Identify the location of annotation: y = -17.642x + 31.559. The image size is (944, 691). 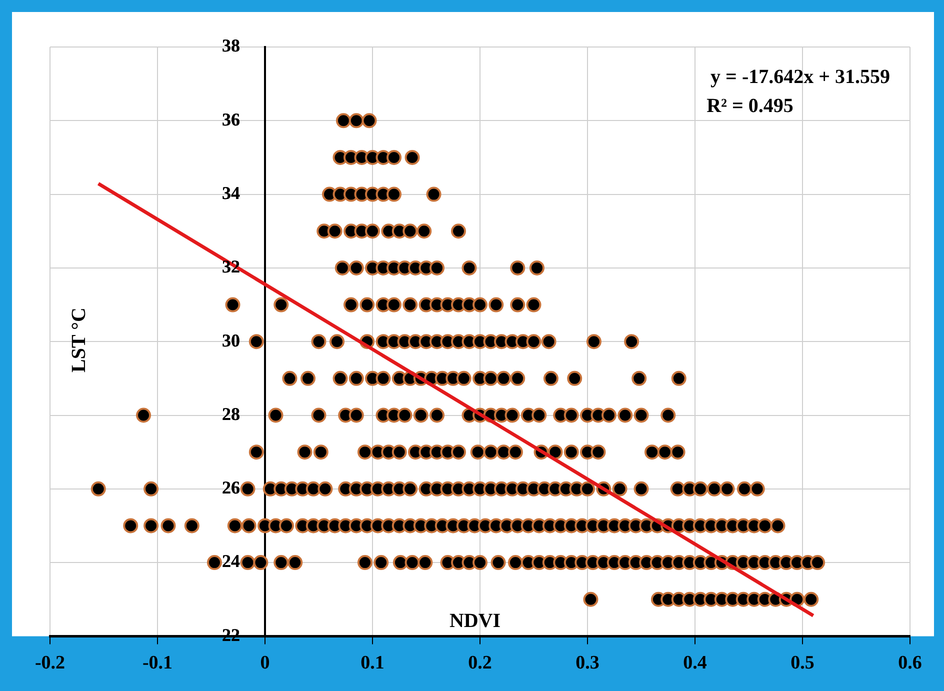
(800, 77).